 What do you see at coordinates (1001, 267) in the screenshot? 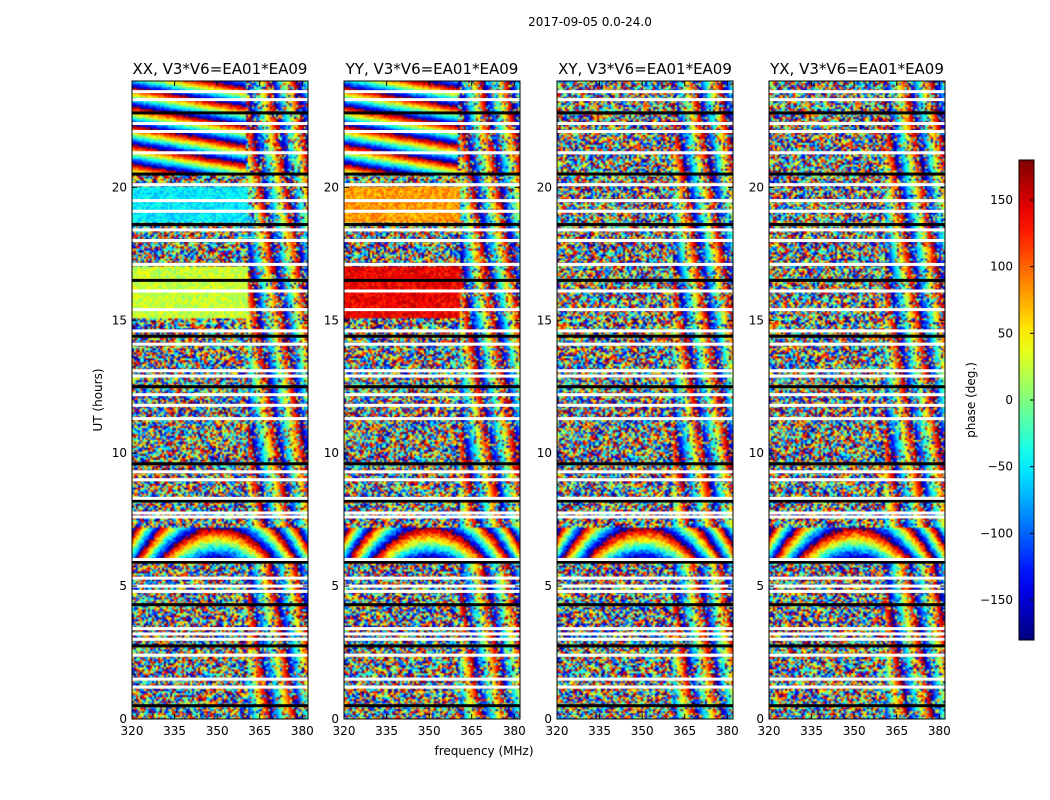
I see `colorbar-tick-label: 100` at bounding box center [1001, 267].